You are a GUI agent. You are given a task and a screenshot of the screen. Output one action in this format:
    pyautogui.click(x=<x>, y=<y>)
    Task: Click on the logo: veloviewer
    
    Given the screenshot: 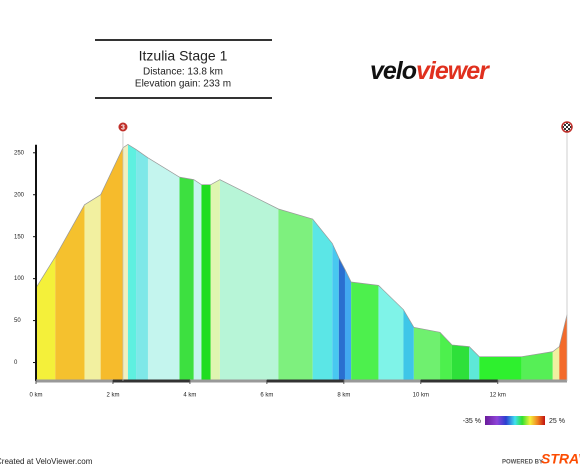 What is the action you would take?
    pyautogui.click(x=430, y=71)
    